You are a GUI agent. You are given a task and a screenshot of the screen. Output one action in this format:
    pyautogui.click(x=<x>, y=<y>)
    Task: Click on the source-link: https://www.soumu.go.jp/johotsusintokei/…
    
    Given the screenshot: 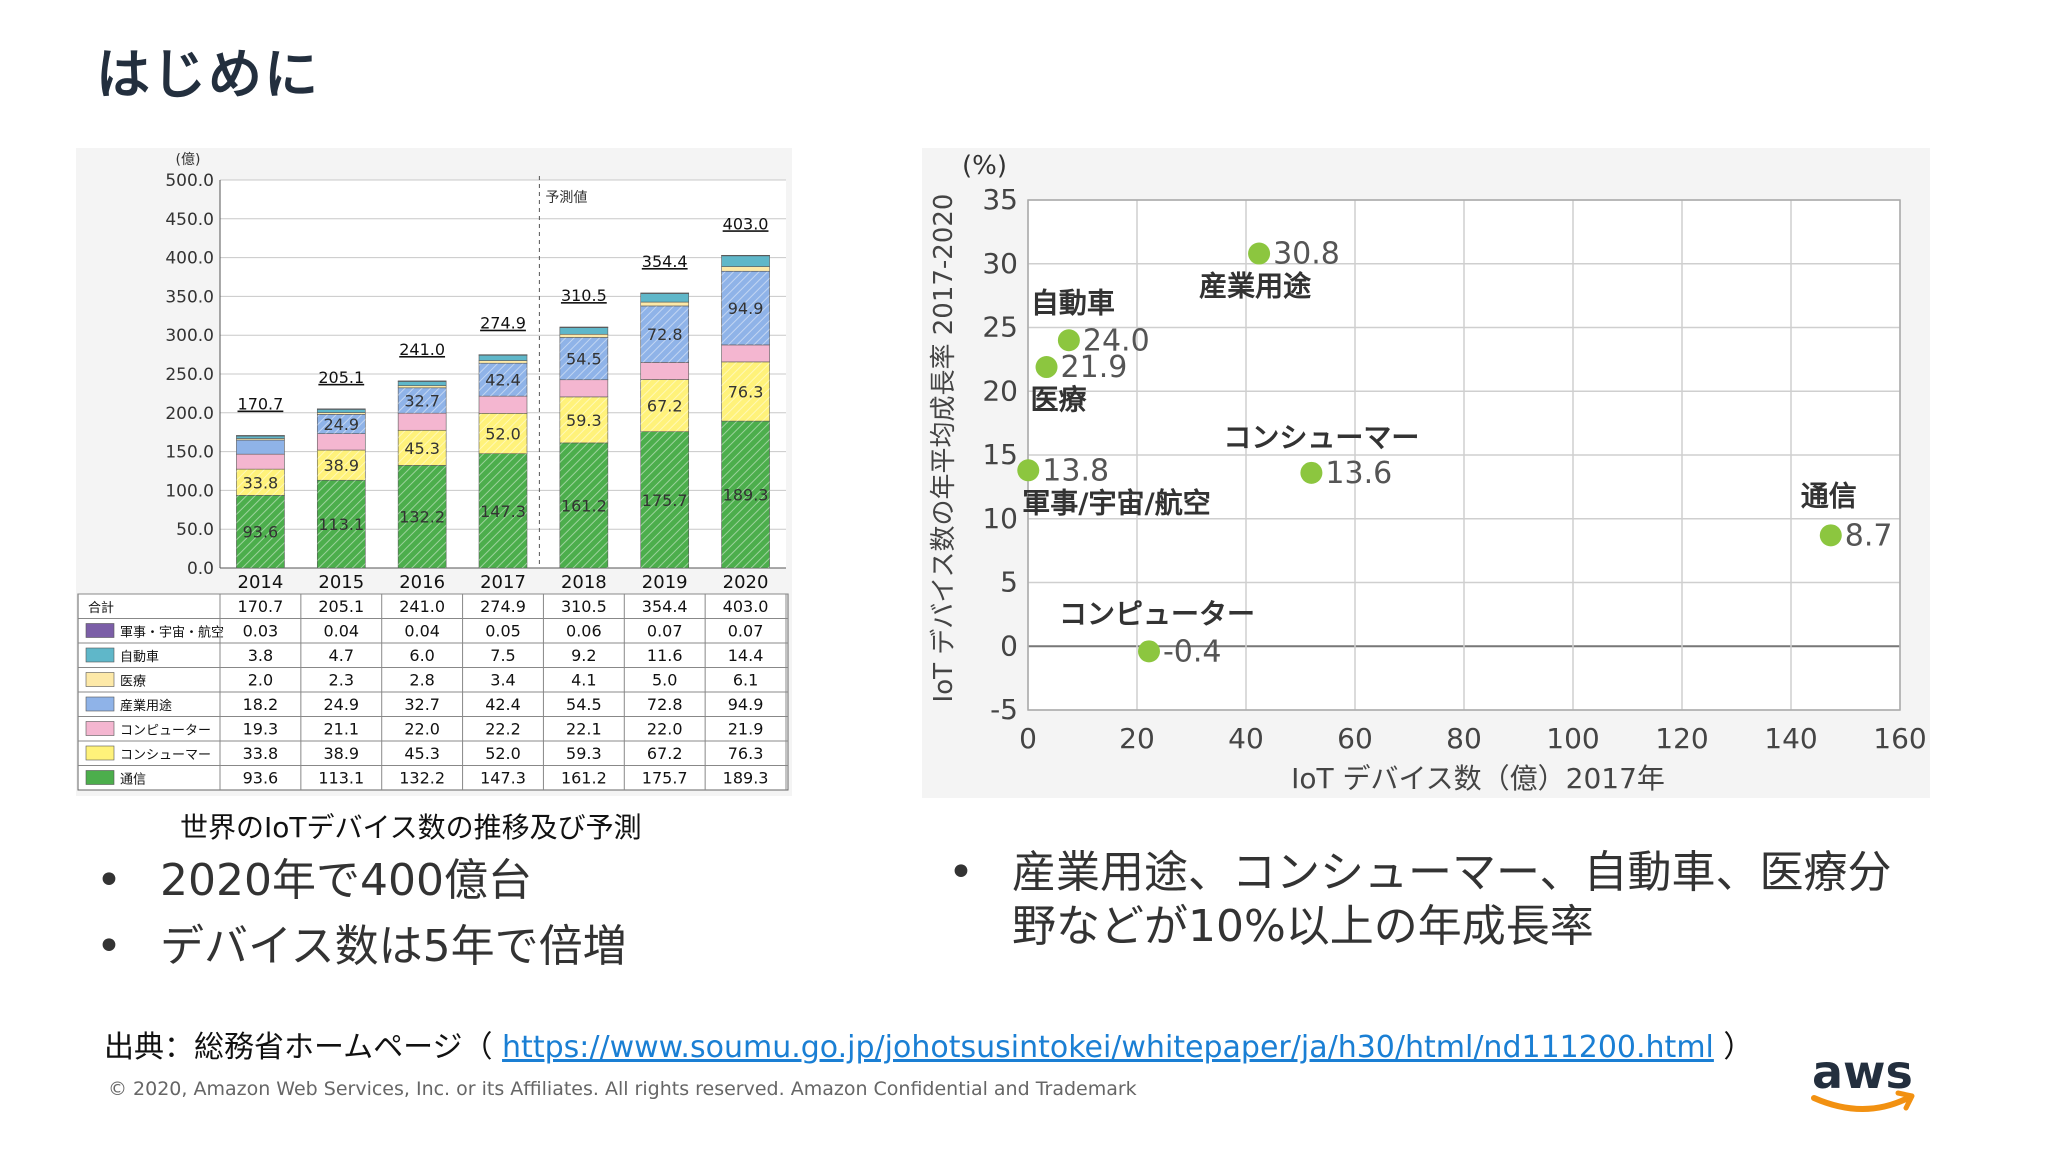 What is the action you would take?
    pyautogui.click(x=1108, y=1047)
    